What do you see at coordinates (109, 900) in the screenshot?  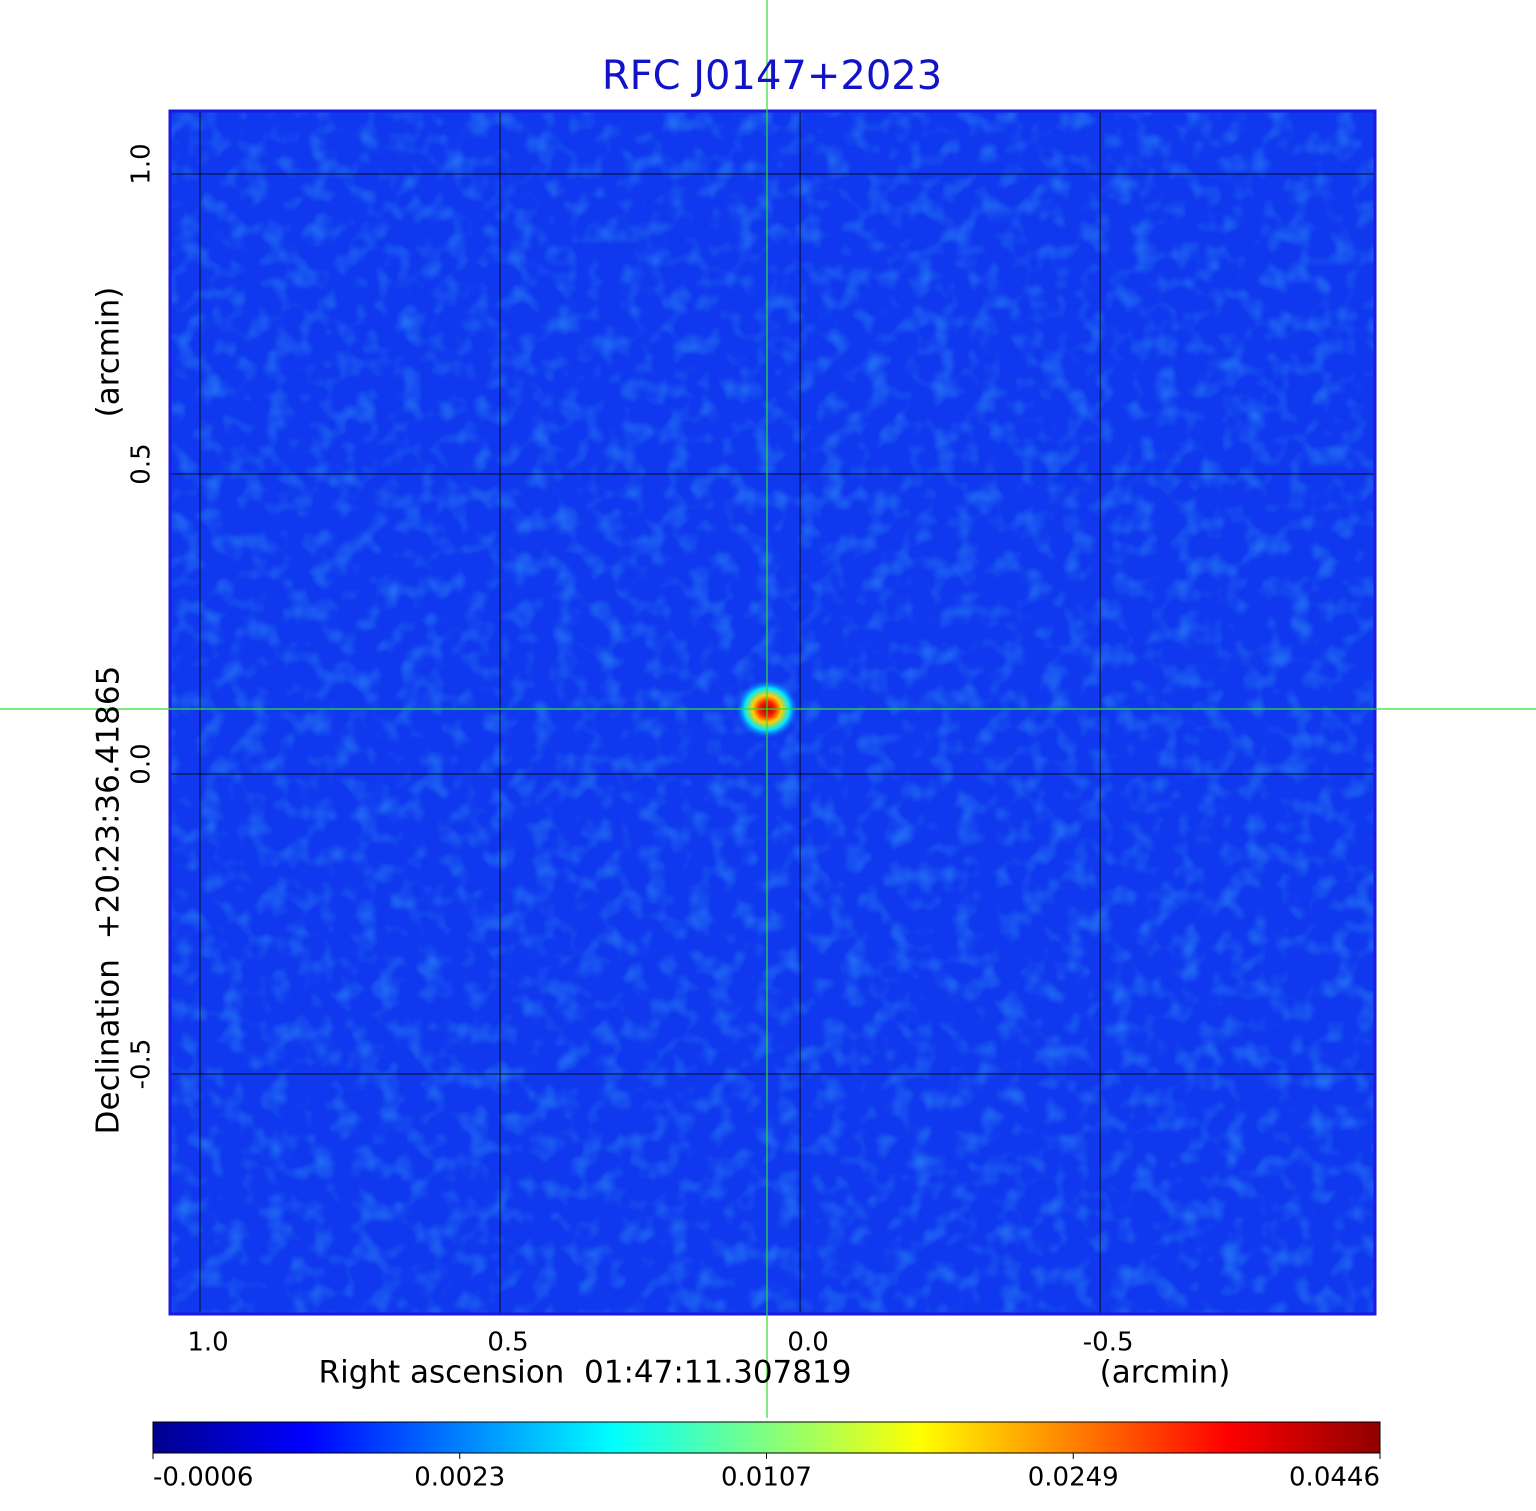 I see `y-axis-title: Declination +20:23:36.41865` at bounding box center [109, 900].